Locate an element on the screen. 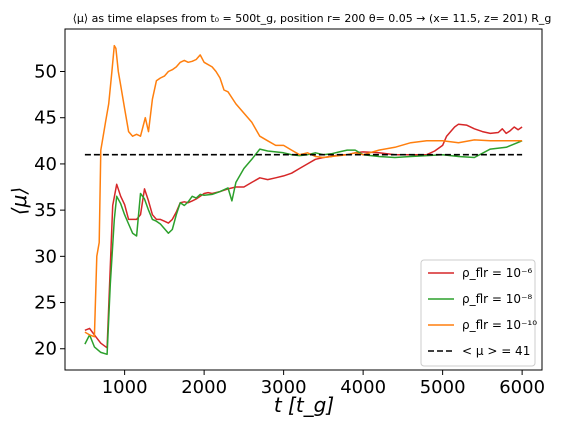  legend-label-1: ρ_flr = 10⁻⁸ is located at coordinates (497, 299).